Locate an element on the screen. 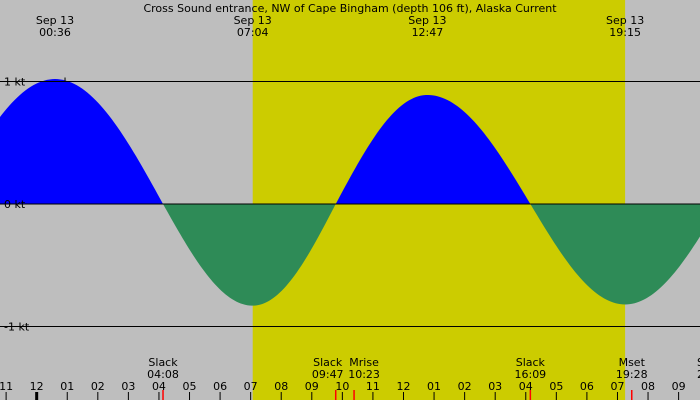 The width and height of the screenshot is (700, 400). event-time-label: 10:23 is located at coordinates (364, 374).